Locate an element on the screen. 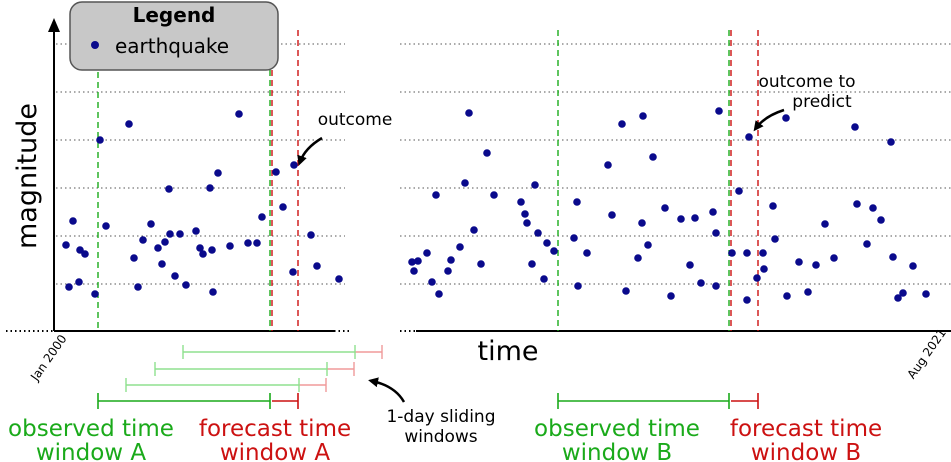 This screenshot has height=462, width=951. outcome-to-predict-line2: predict is located at coordinates (822, 102).